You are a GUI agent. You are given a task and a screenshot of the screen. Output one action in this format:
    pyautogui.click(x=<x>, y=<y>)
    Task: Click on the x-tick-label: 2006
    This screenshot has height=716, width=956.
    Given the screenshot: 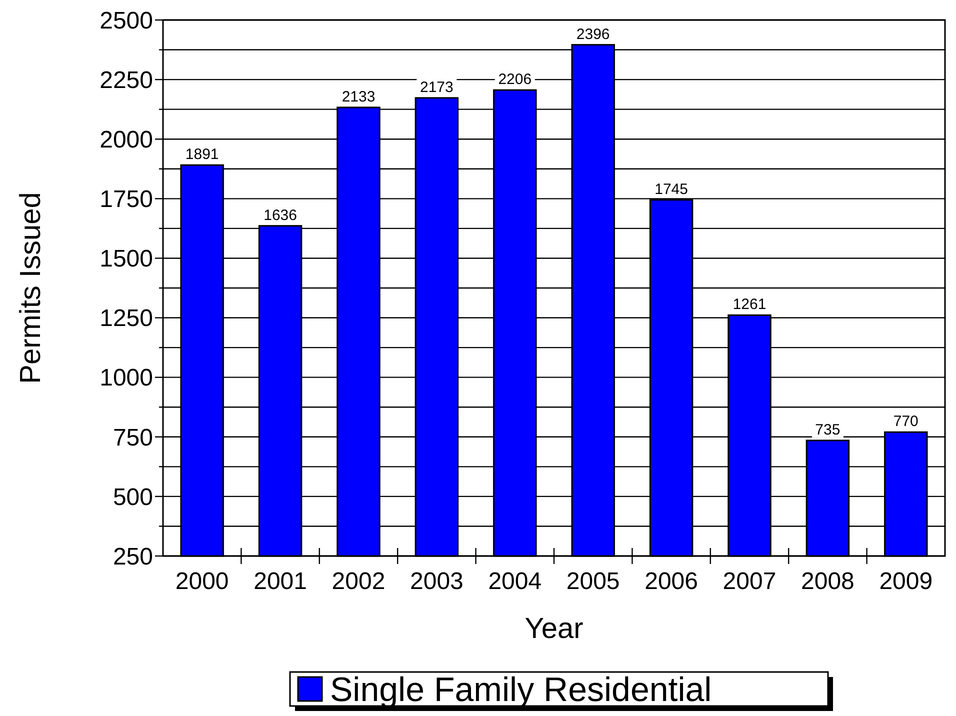 What is the action you would take?
    pyautogui.click(x=671, y=581)
    